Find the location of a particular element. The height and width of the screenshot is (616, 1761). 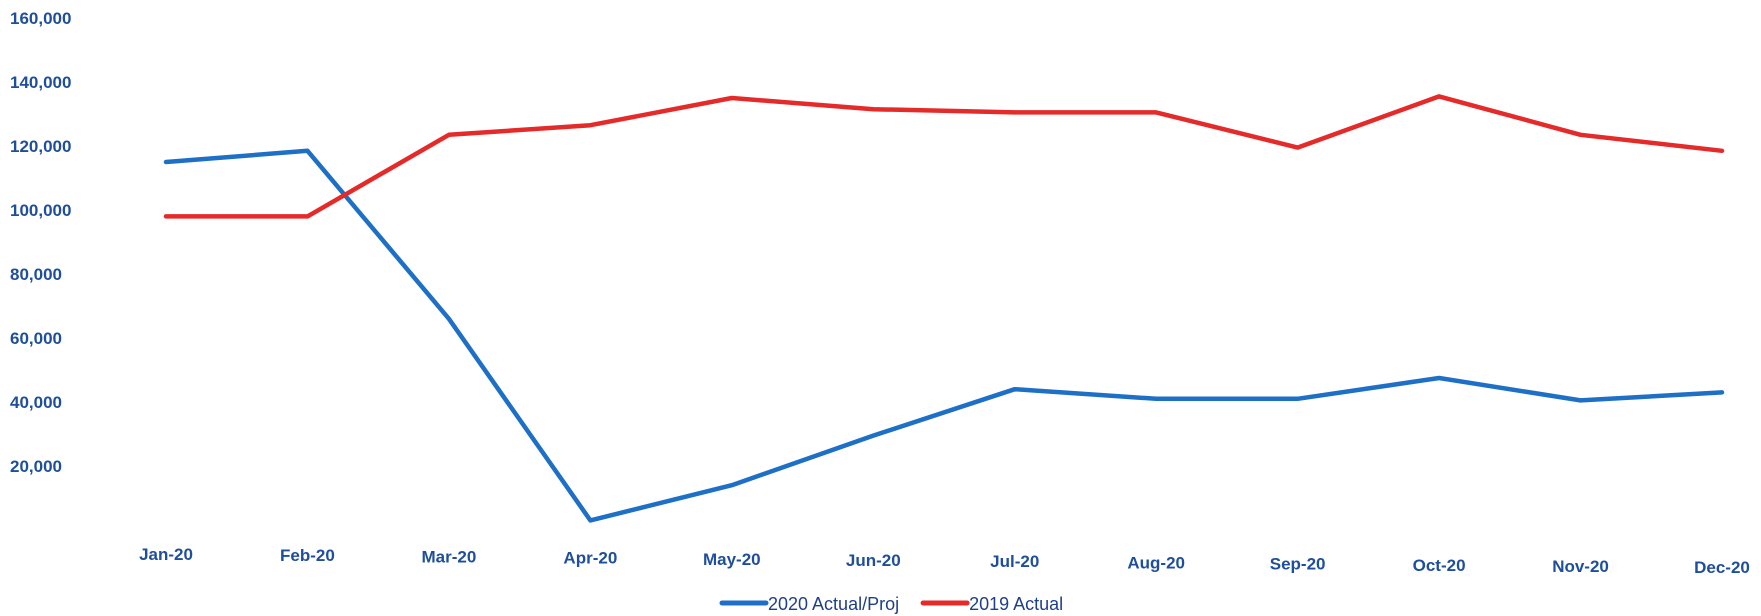

legend: 2020 Actual/Proj 2019 Actual is located at coordinates (891, 604).